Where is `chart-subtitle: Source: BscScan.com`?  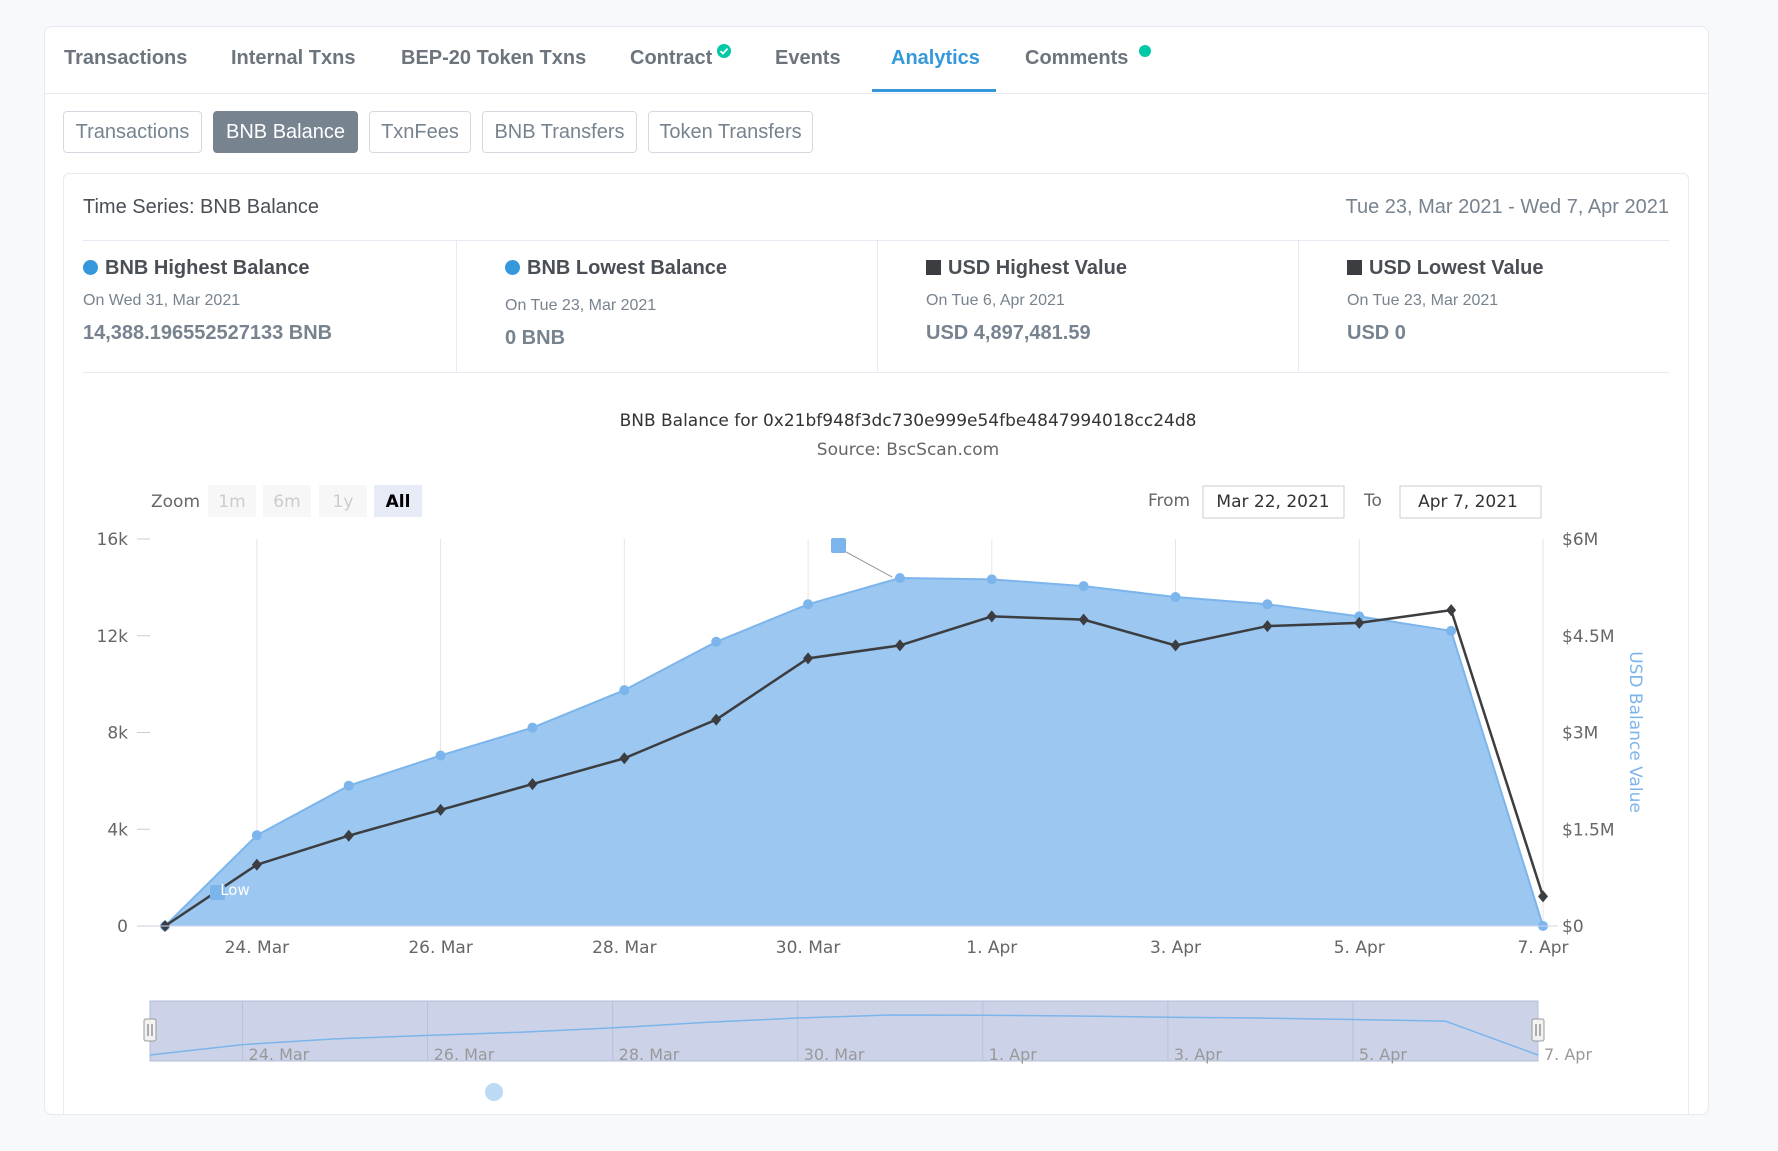
chart-subtitle: Source: BscScan.com is located at coordinates (908, 450).